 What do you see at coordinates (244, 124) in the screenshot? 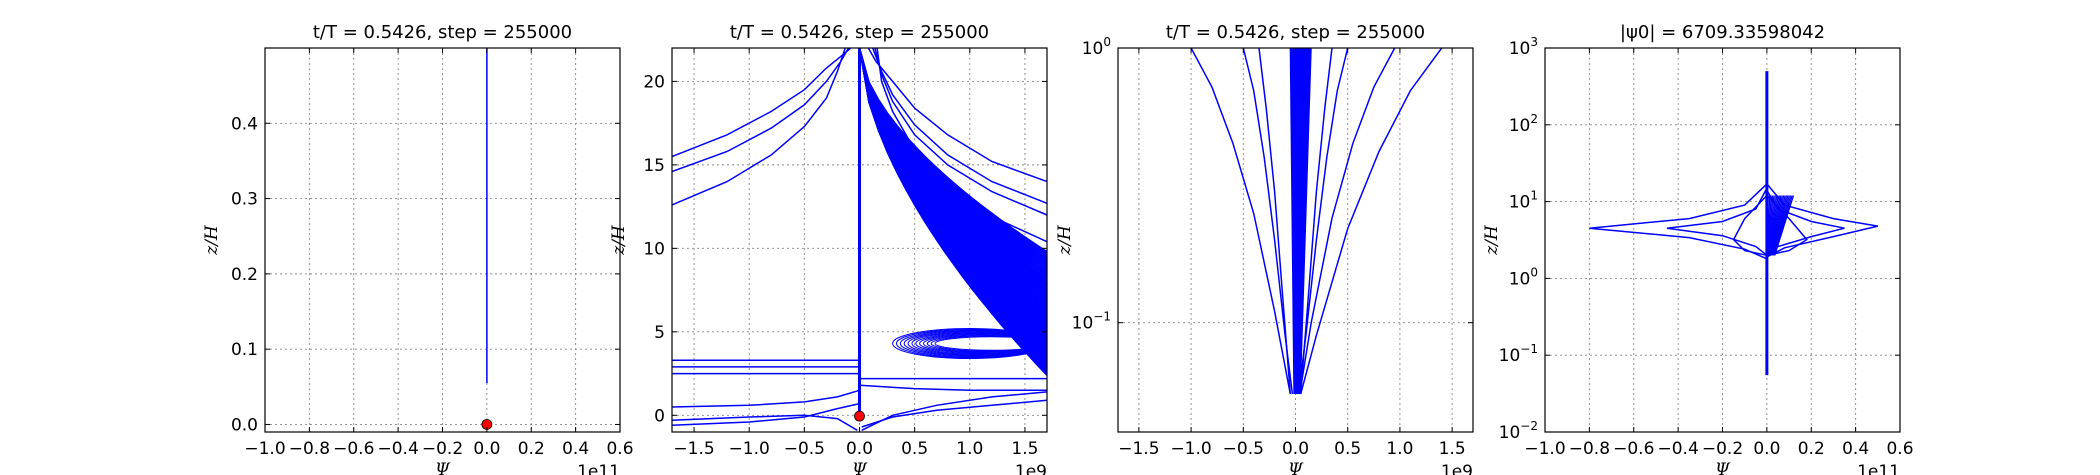
I see `y-tick-label: 0.4` at bounding box center [244, 124].